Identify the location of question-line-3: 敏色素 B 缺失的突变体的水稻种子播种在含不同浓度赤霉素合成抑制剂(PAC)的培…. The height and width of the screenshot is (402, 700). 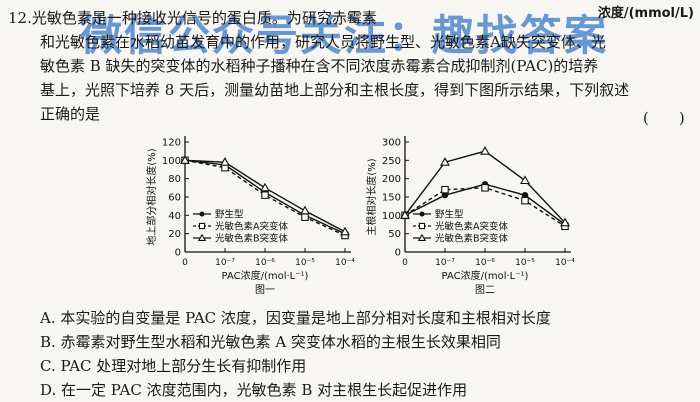
(319, 66).